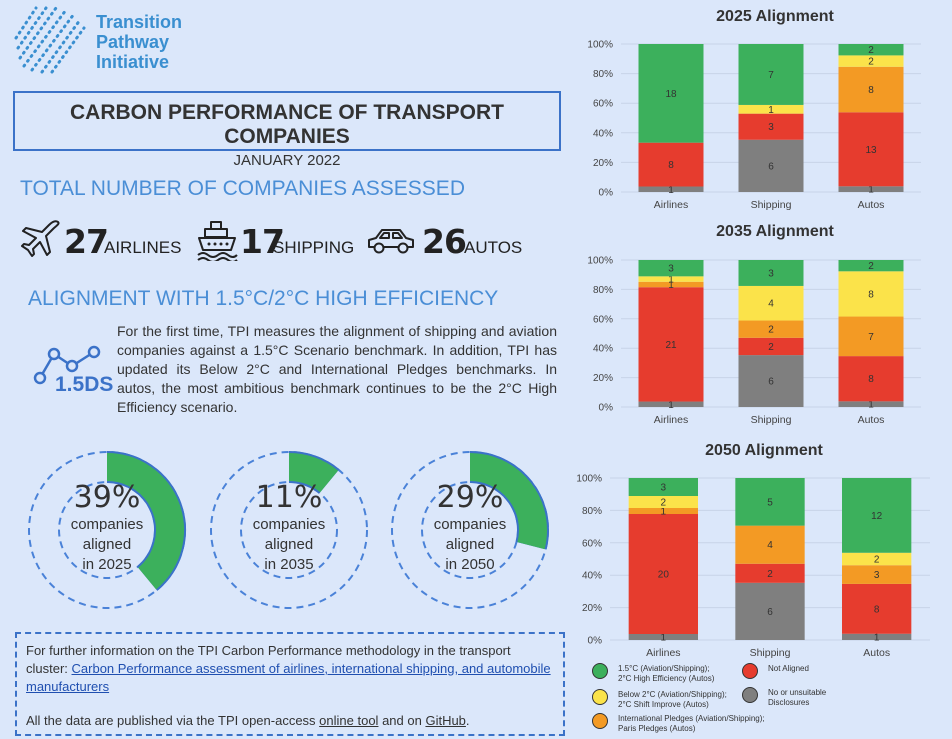 This screenshot has height=739, width=952. Describe the element at coordinates (445, 720) in the screenshot. I see `github-link: GitHub` at that location.